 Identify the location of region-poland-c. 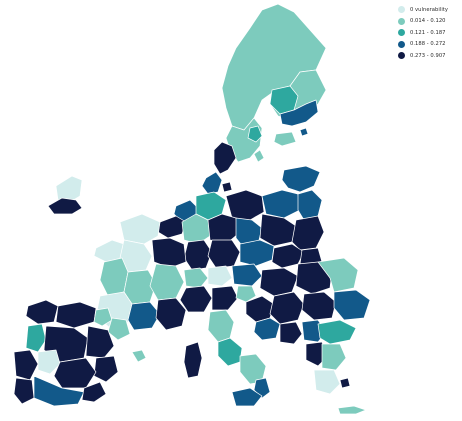
(278, 230).